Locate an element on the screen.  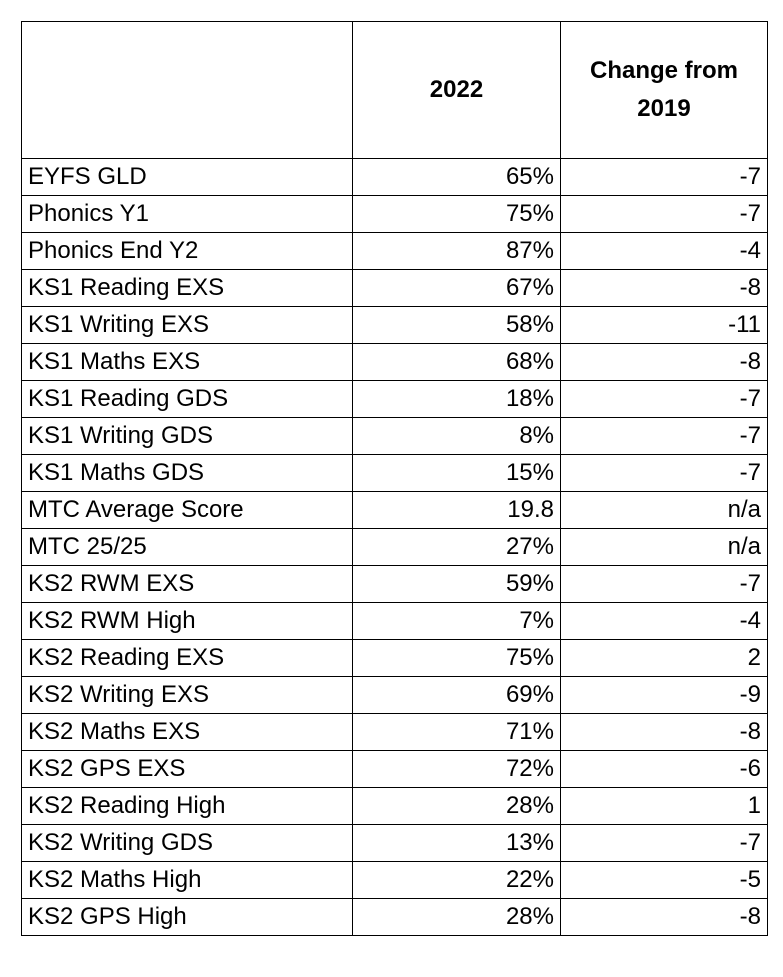
table-row: KS2 Reading High 28% 1 is located at coordinates (394, 806).